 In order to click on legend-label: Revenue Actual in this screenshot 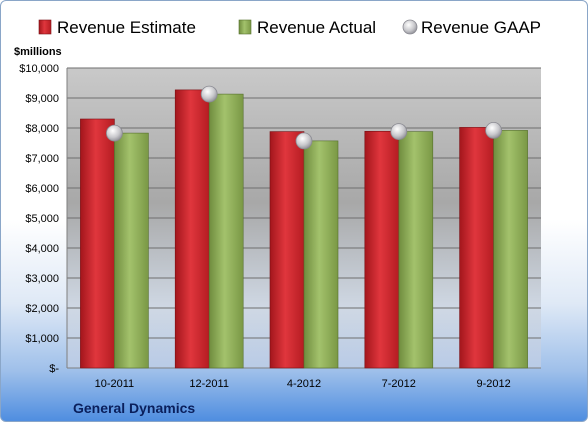, I will do `click(316, 27)`.